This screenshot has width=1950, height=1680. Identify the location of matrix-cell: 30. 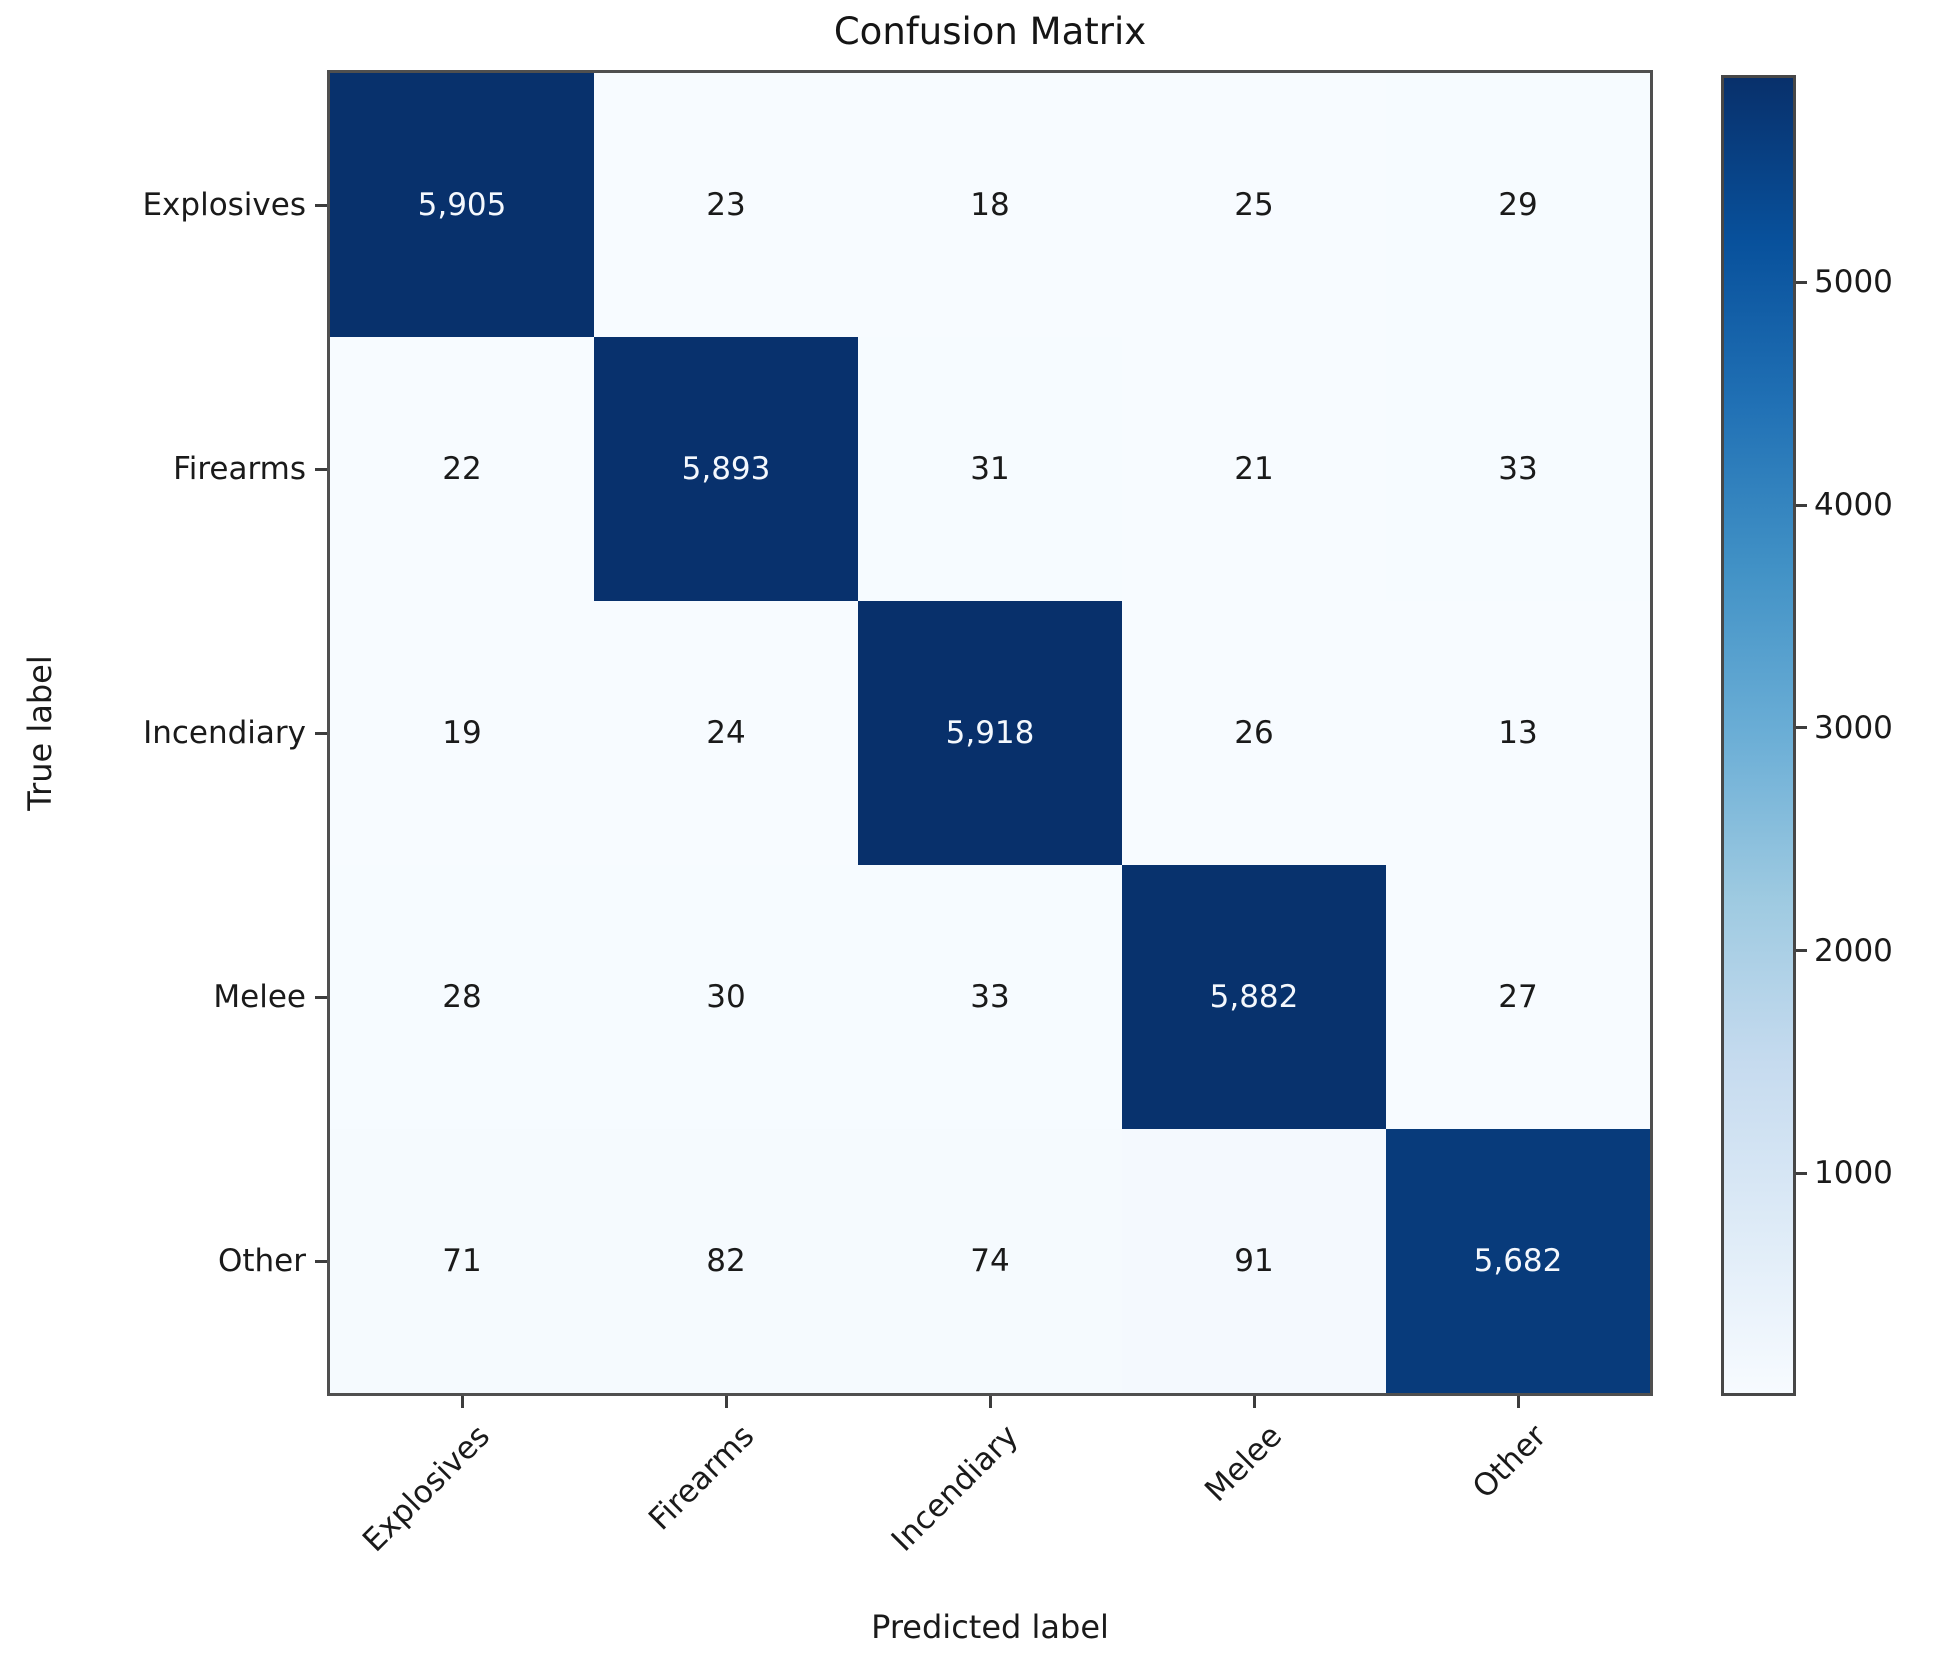
(726, 997).